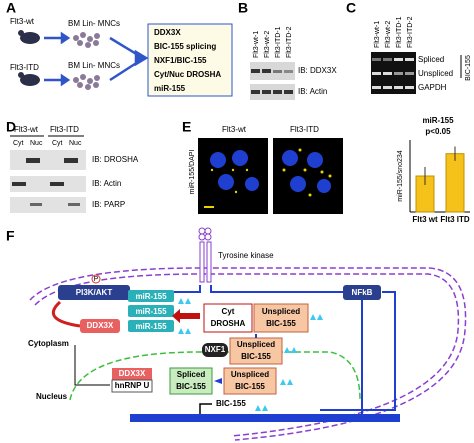 The height and width of the screenshot is (443, 474). What do you see at coordinates (205, 255) in the screenshot?
I see `receptor` at bounding box center [205, 255].